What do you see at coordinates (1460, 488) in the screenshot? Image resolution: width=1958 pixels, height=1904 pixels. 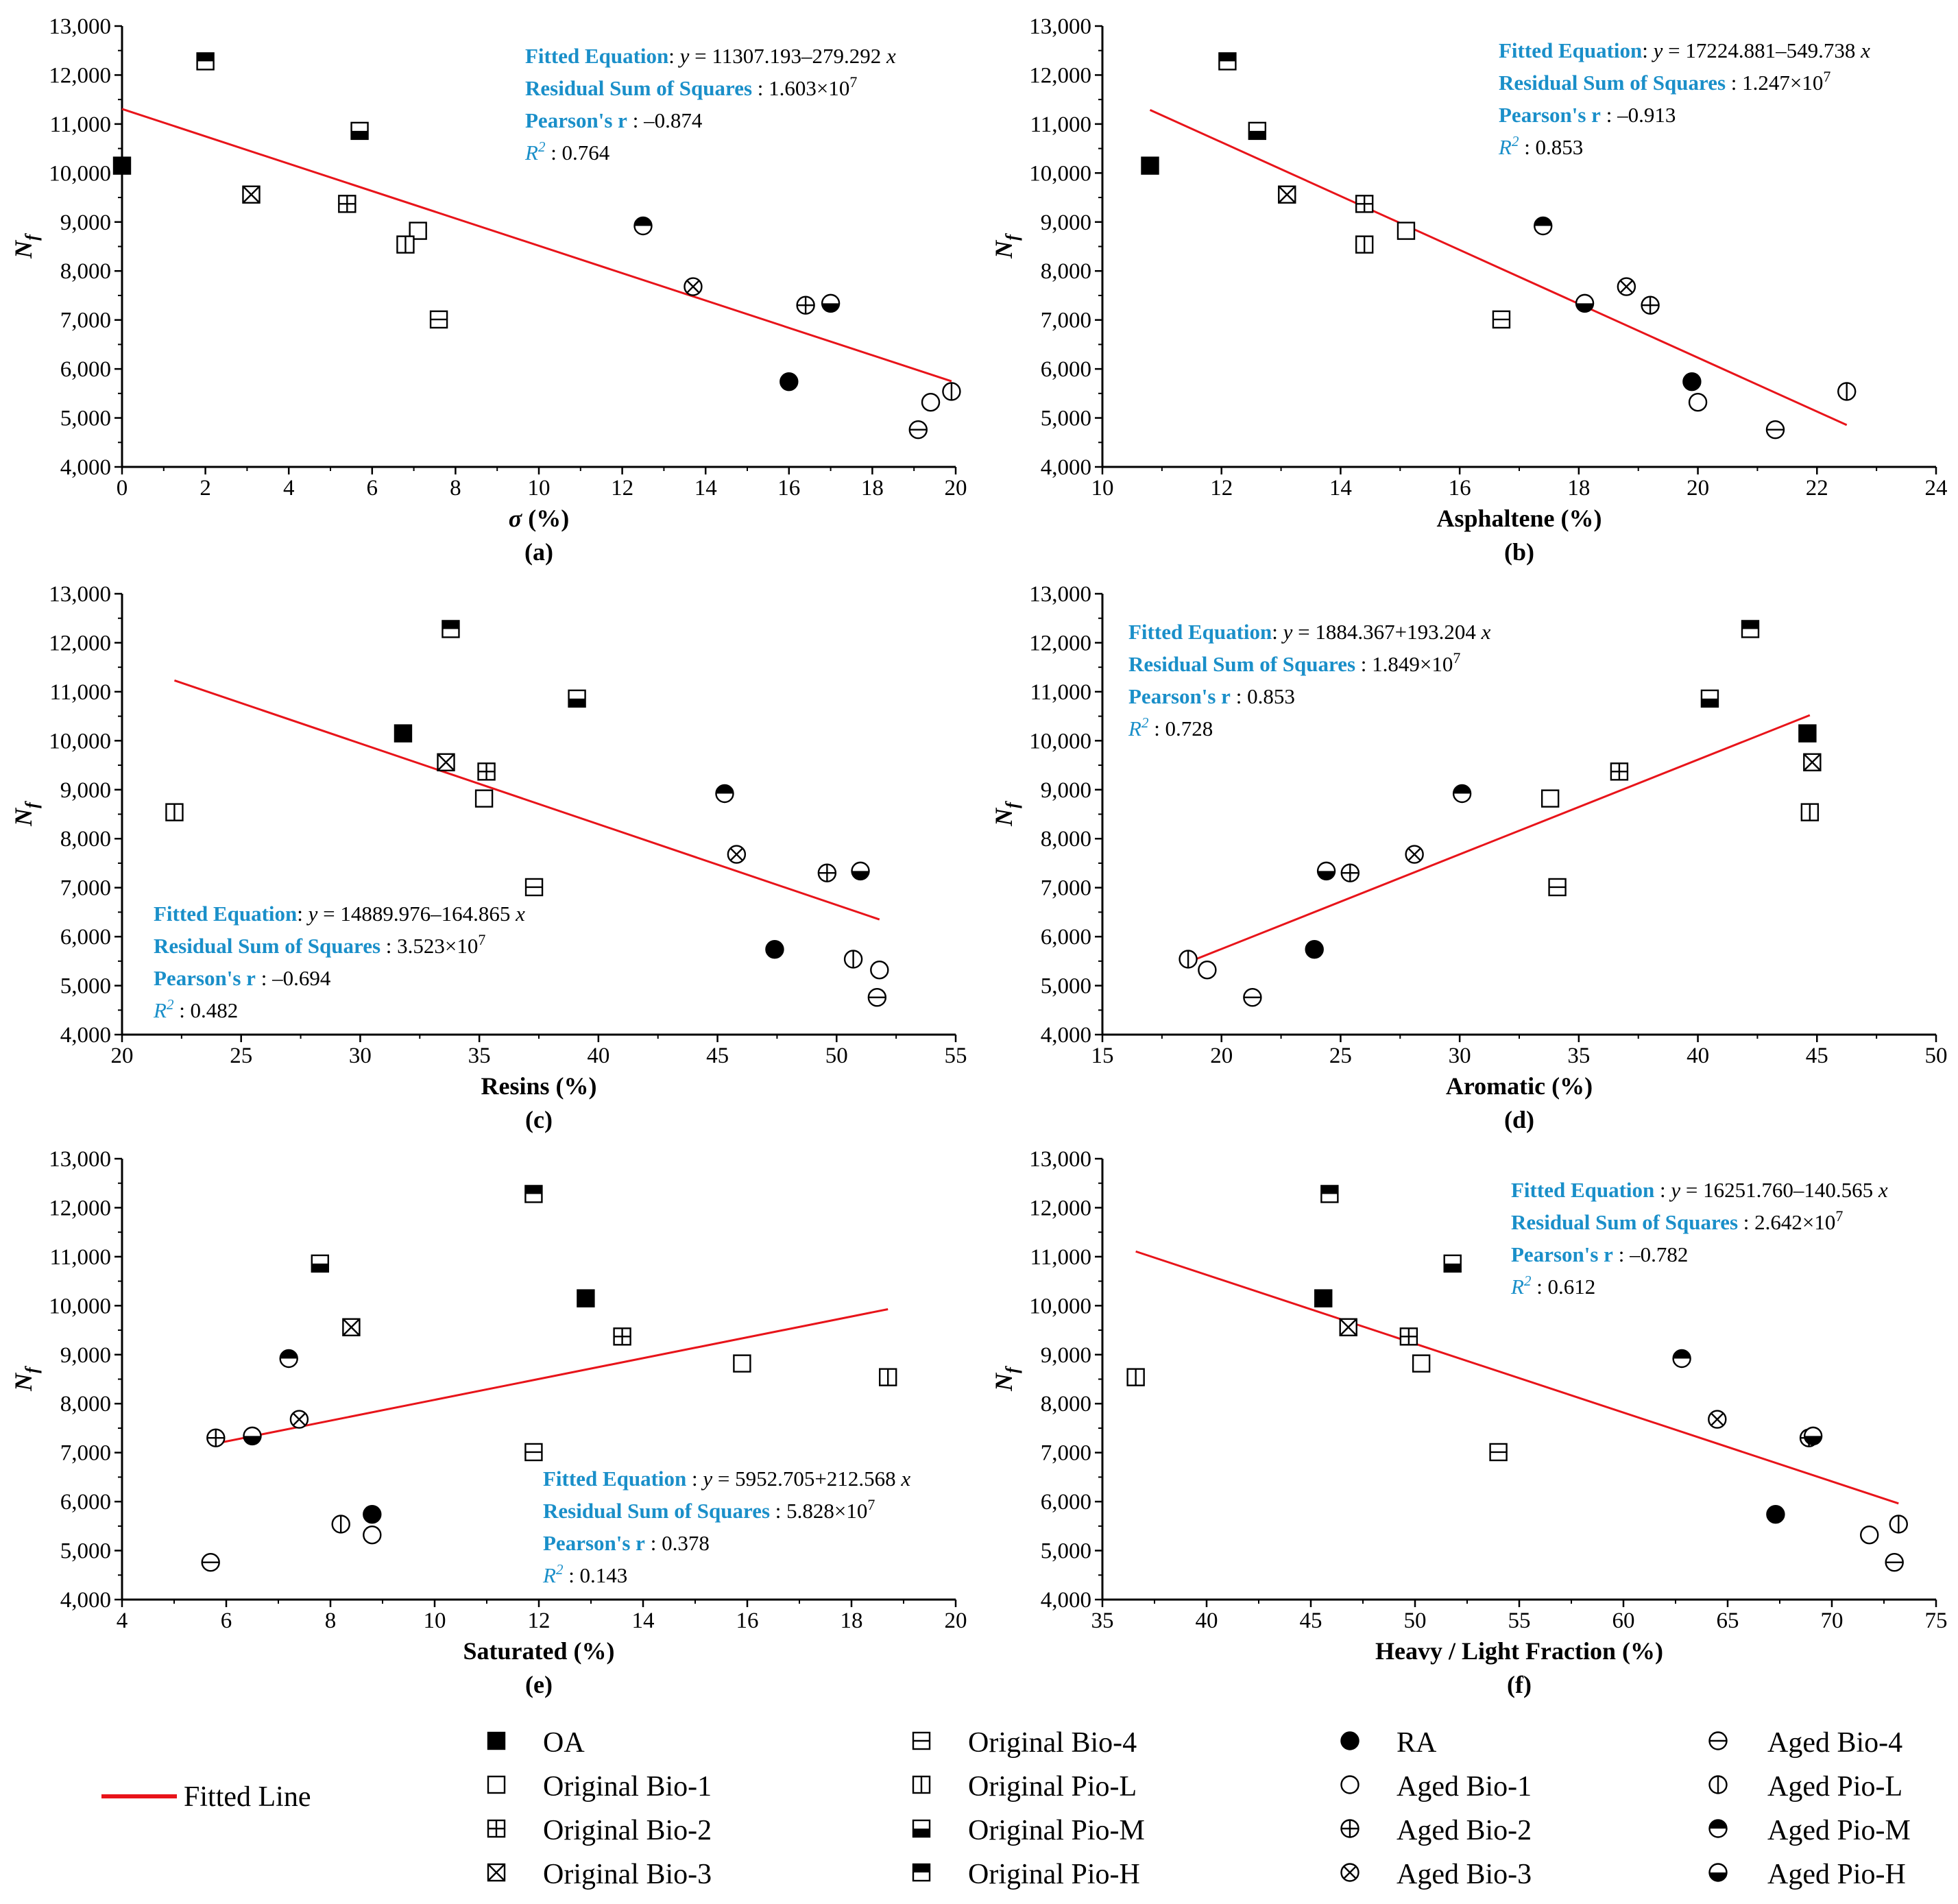 I see `x-tick-label: 16` at bounding box center [1460, 488].